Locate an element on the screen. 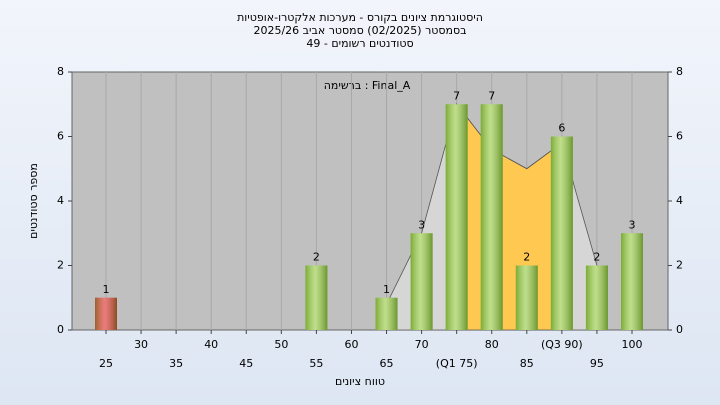 This screenshot has height=405, width=720. x-tick-label: 60 is located at coordinates (351, 344).